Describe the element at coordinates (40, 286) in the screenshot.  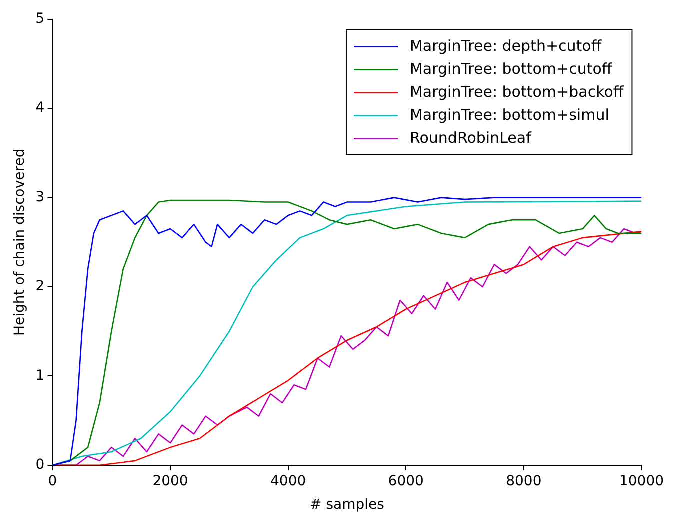
I see `y-tick-label: 2` at that location.